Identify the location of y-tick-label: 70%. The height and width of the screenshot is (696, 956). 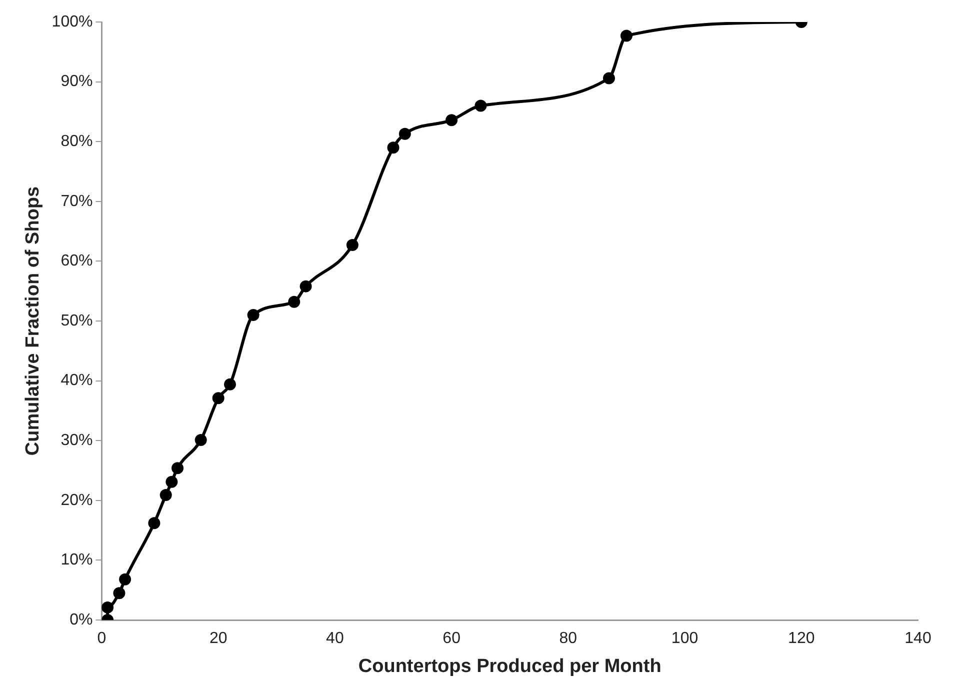
(76, 201).